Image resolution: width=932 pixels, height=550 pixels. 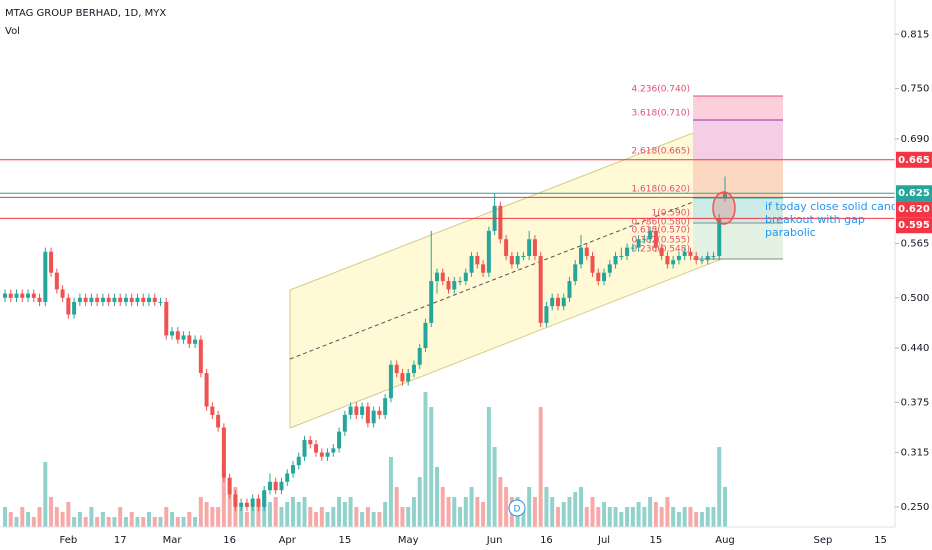 I want to click on fib-label: 0.382(0.555), so click(x=660, y=241).